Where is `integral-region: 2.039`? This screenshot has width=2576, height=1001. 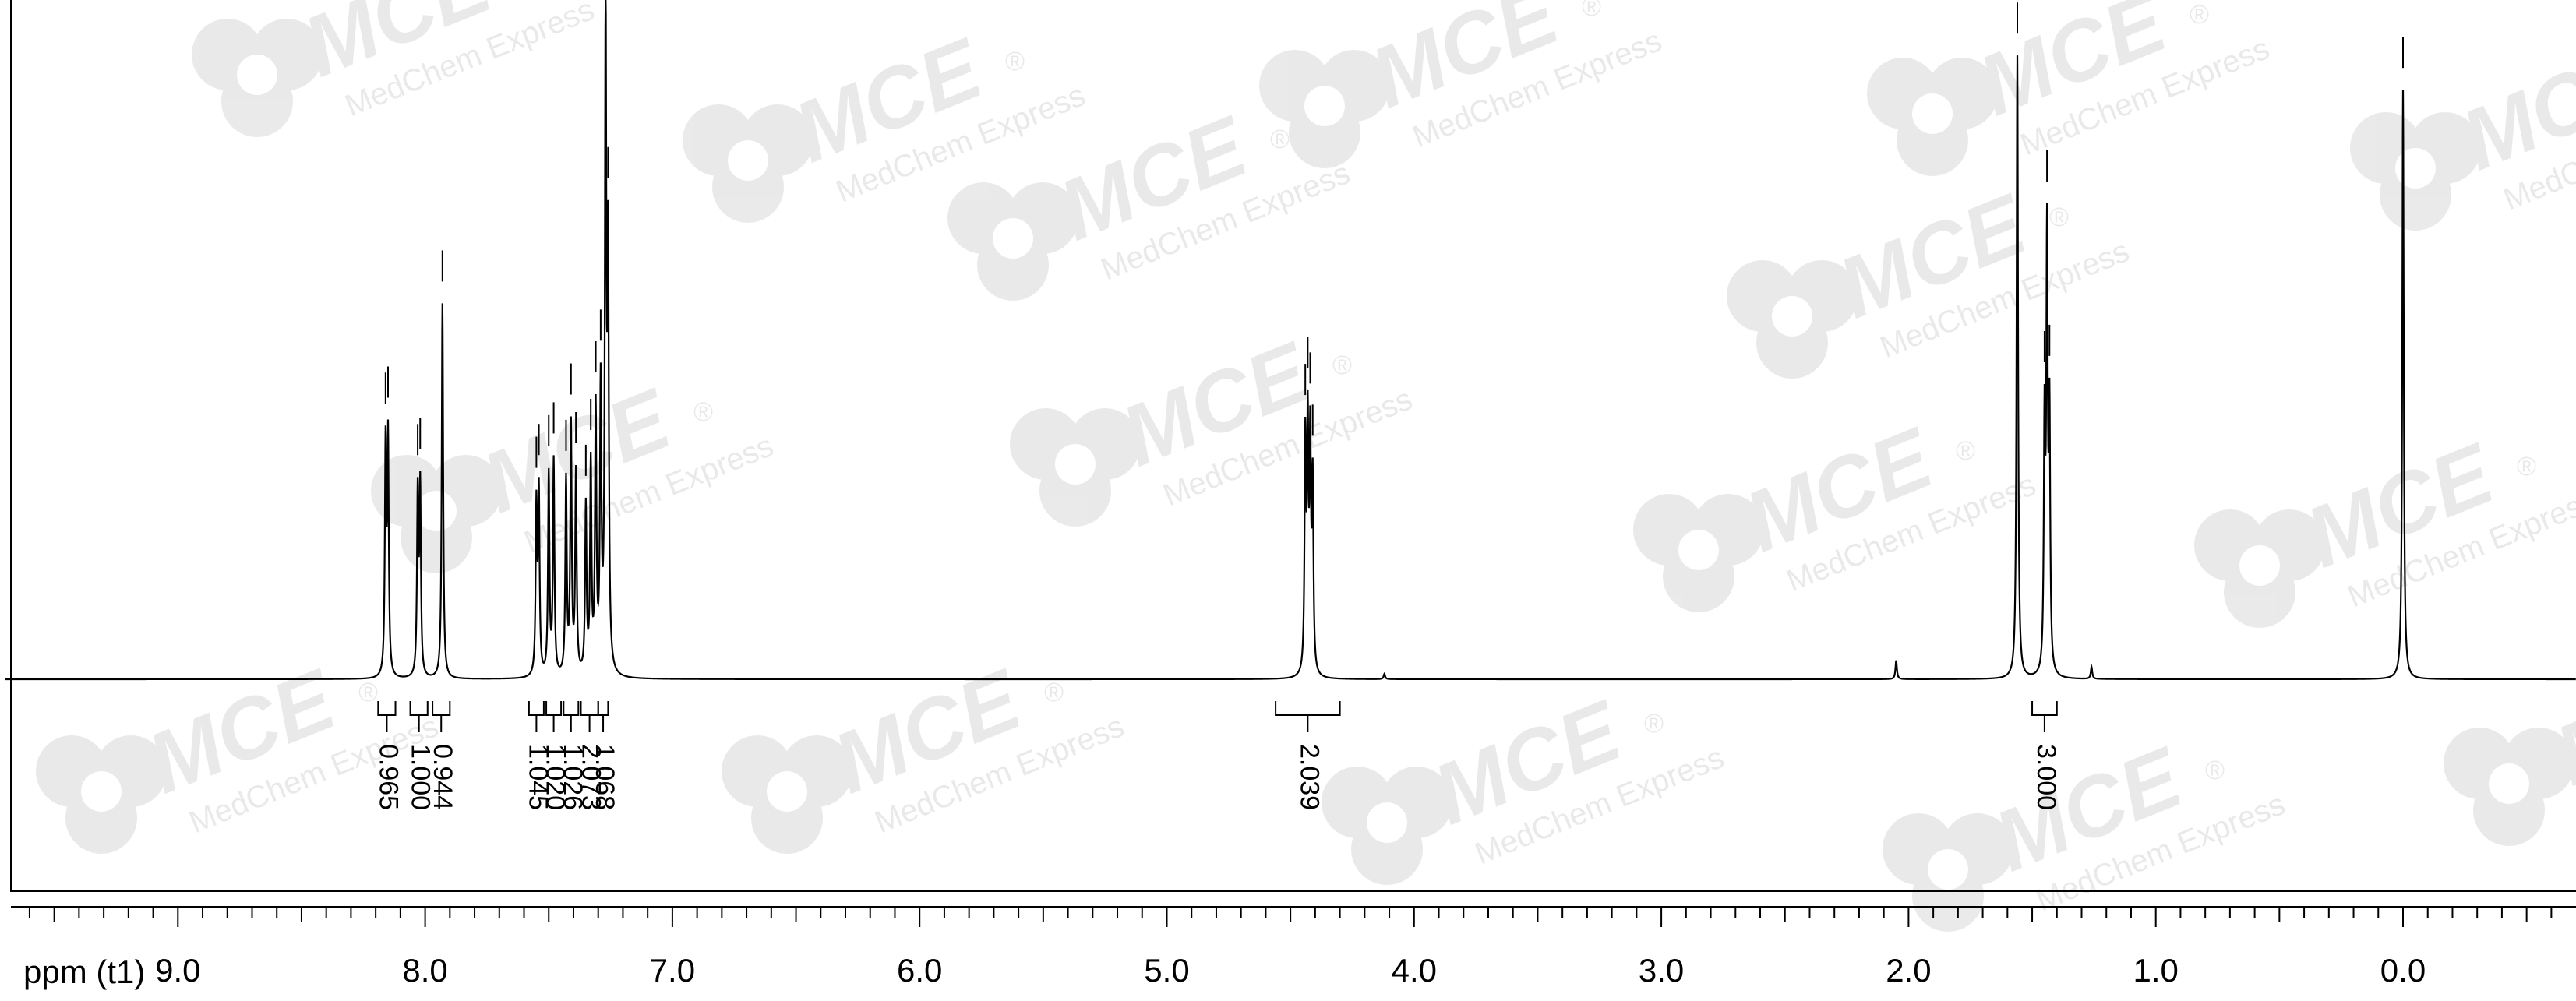 integral-region: 2.039 is located at coordinates (1308, 755).